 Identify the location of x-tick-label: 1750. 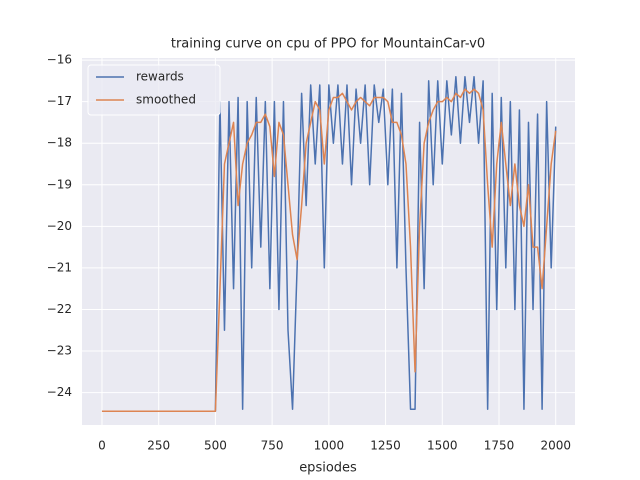
(499, 446).